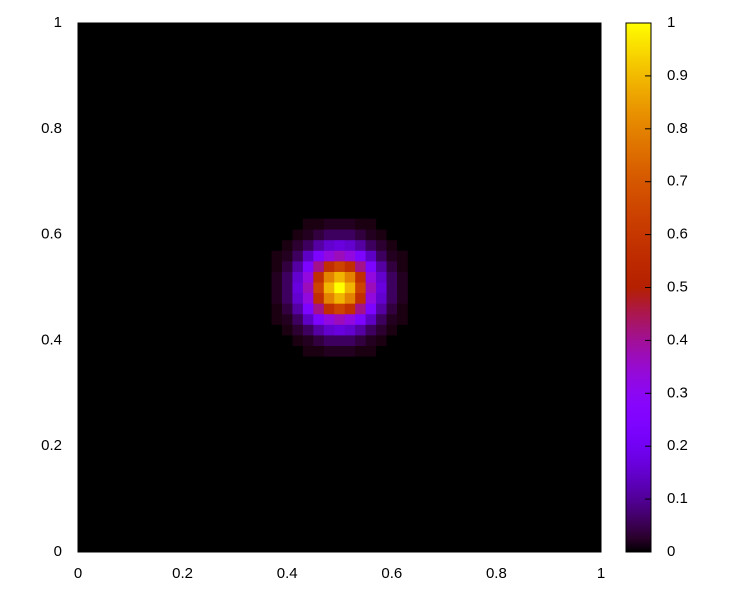 The height and width of the screenshot is (600, 750). What do you see at coordinates (78, 573) in the screenshot?
I see `x-tick-label: 0` at bounding box center [78, 573].